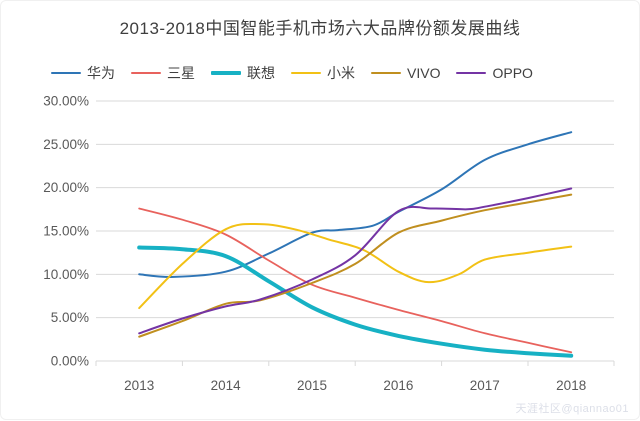 Image resolution: width=640 pixels, height=421 pixels. I want to click on series-line-xiaomi, so click(355, 266).